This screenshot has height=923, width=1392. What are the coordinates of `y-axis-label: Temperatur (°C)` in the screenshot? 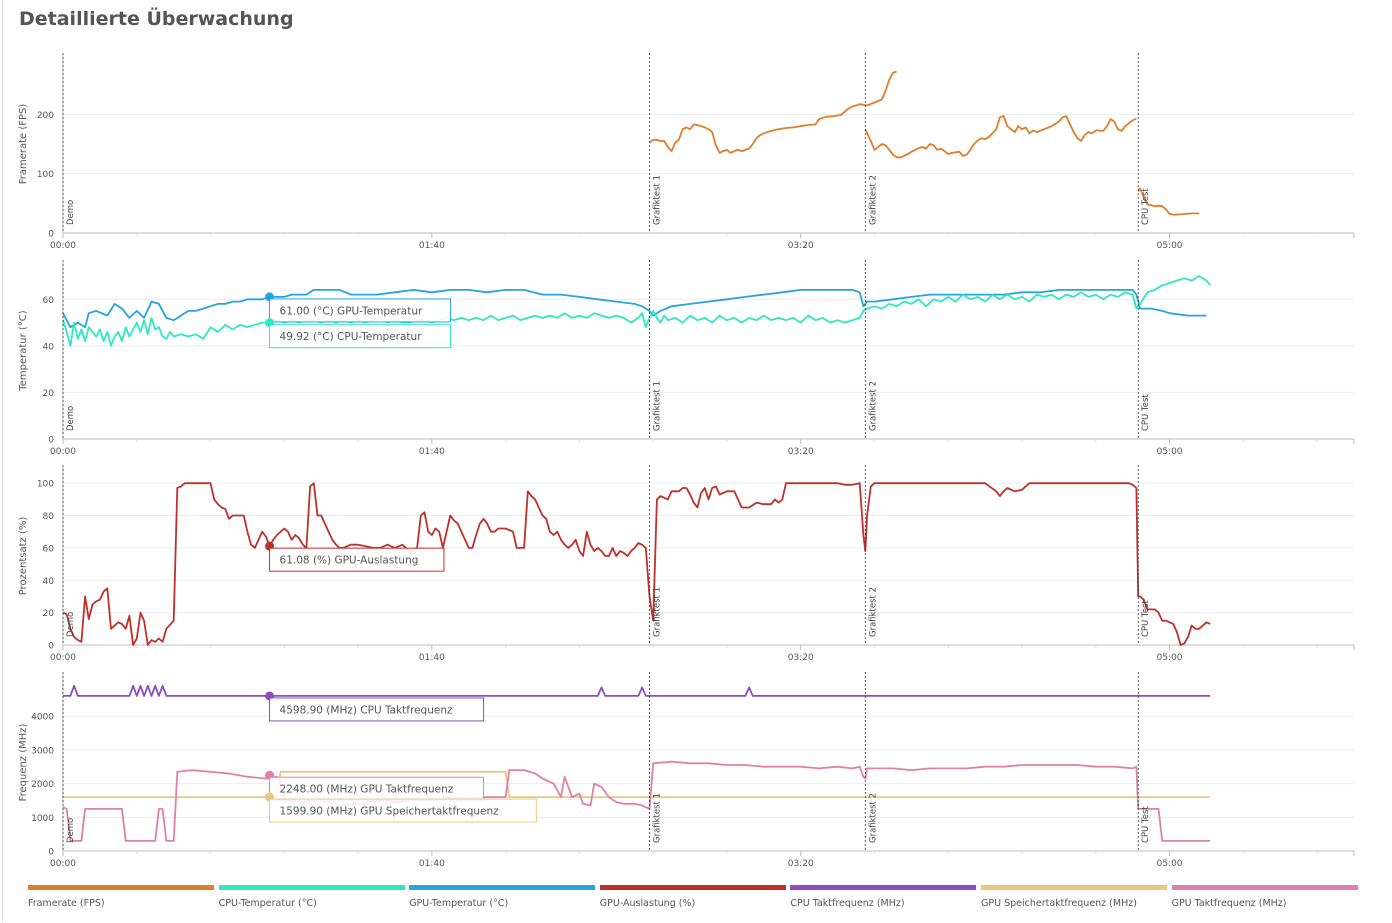 It's located at (23, 350).